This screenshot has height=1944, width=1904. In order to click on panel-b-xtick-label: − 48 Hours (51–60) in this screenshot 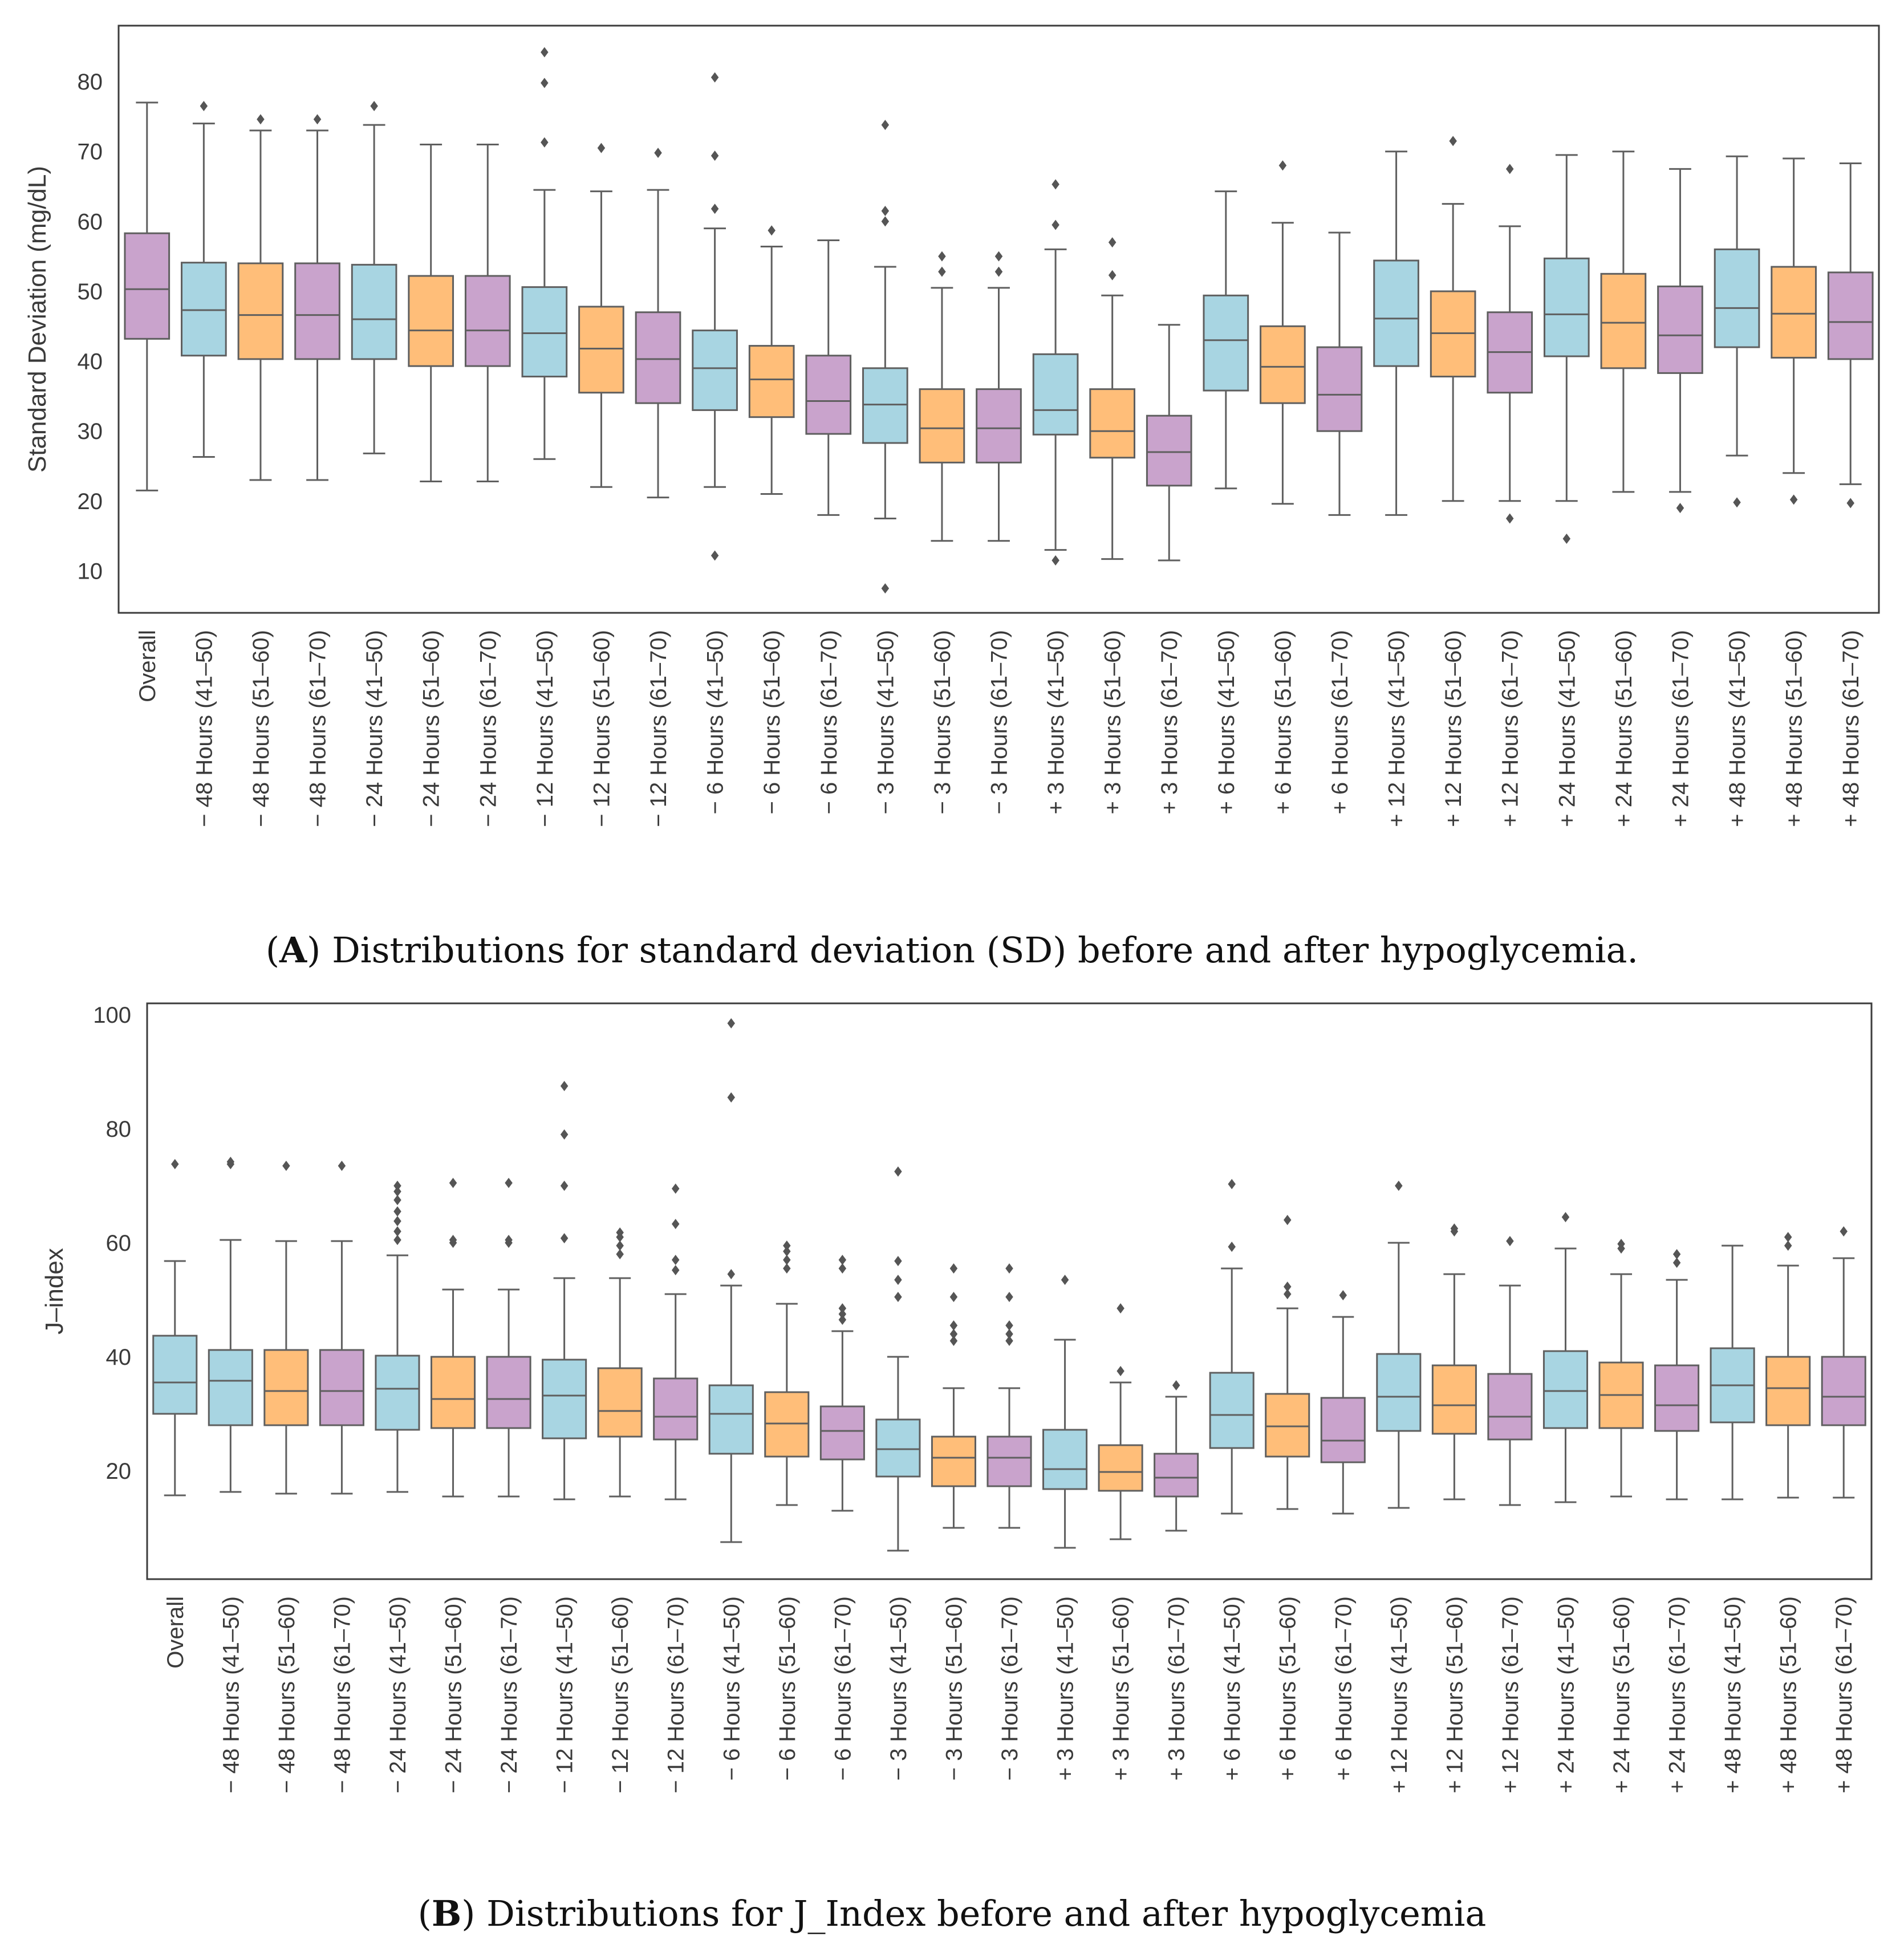, I will do `click(286, 1694)`.